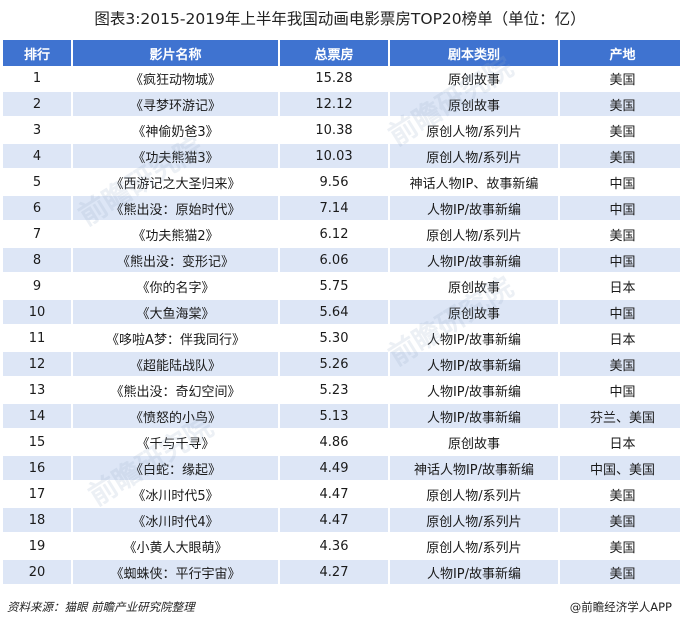  What do you see at coordinates (176, 183) in the screenshot?
I see `cell-film-name: 《西游记之大圣归来》` at bounding box center [176, 183].